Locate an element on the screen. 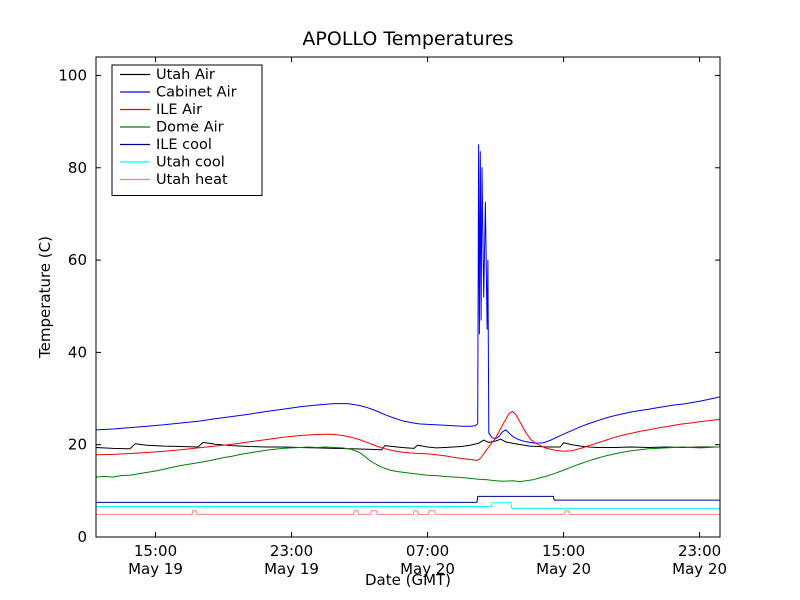  series-ile-cool is located at coordinates (408, 499).